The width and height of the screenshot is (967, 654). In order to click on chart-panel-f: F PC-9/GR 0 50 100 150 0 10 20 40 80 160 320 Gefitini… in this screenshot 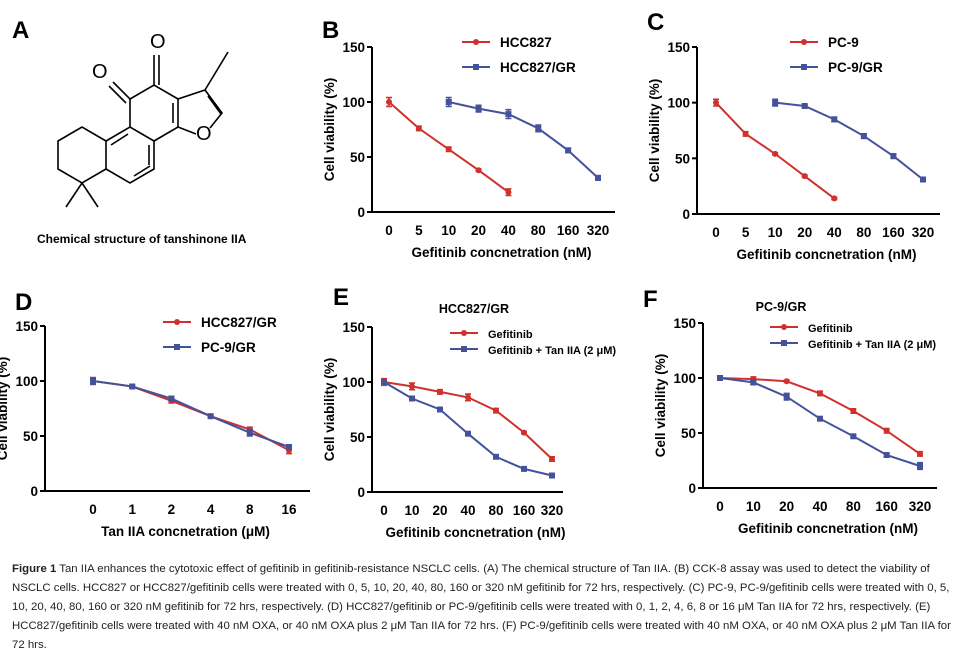, I will do `click(790, 411)`.